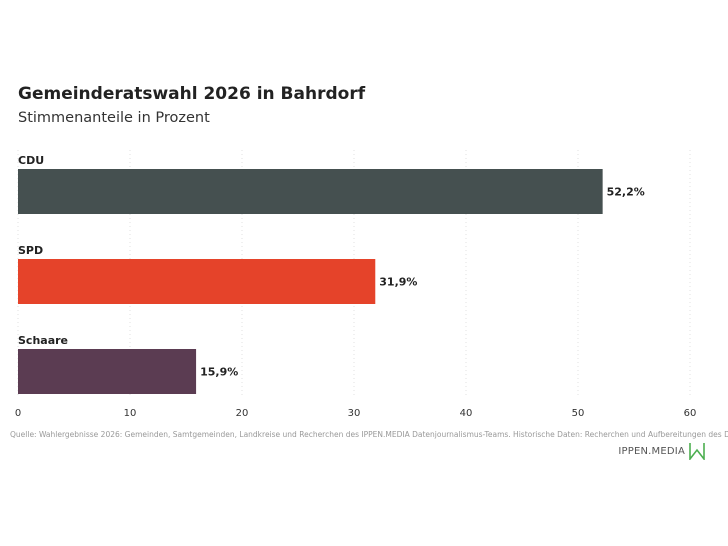  Describe the element at coordinates (18, 413) in the screenshot. I see `x-tick-label: 0` at that location.